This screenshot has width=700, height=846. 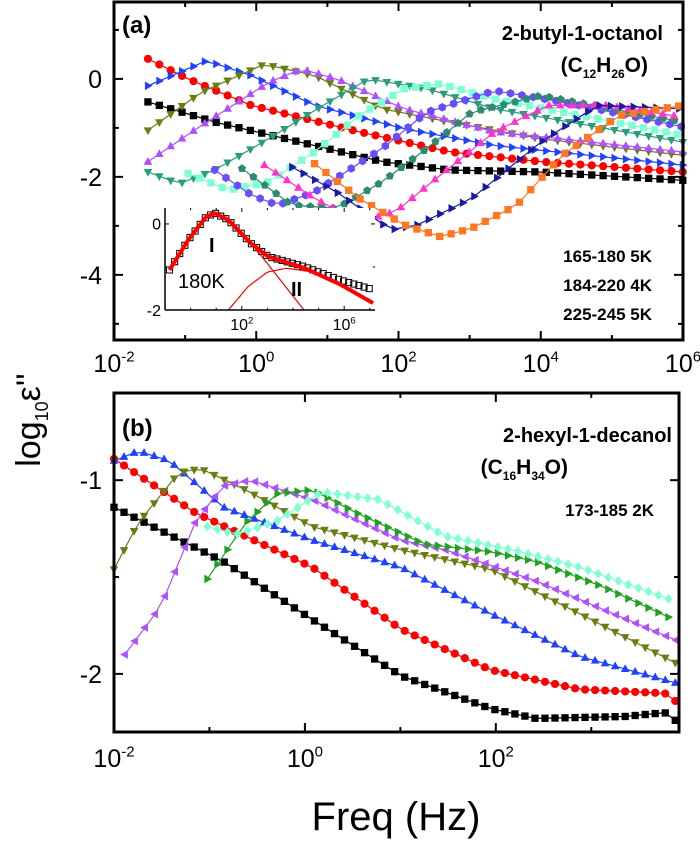 What do you see at coordinates (344, 324) in the screenshot?
I see `x-tick-label: 106` at bounding box center [344, 324].